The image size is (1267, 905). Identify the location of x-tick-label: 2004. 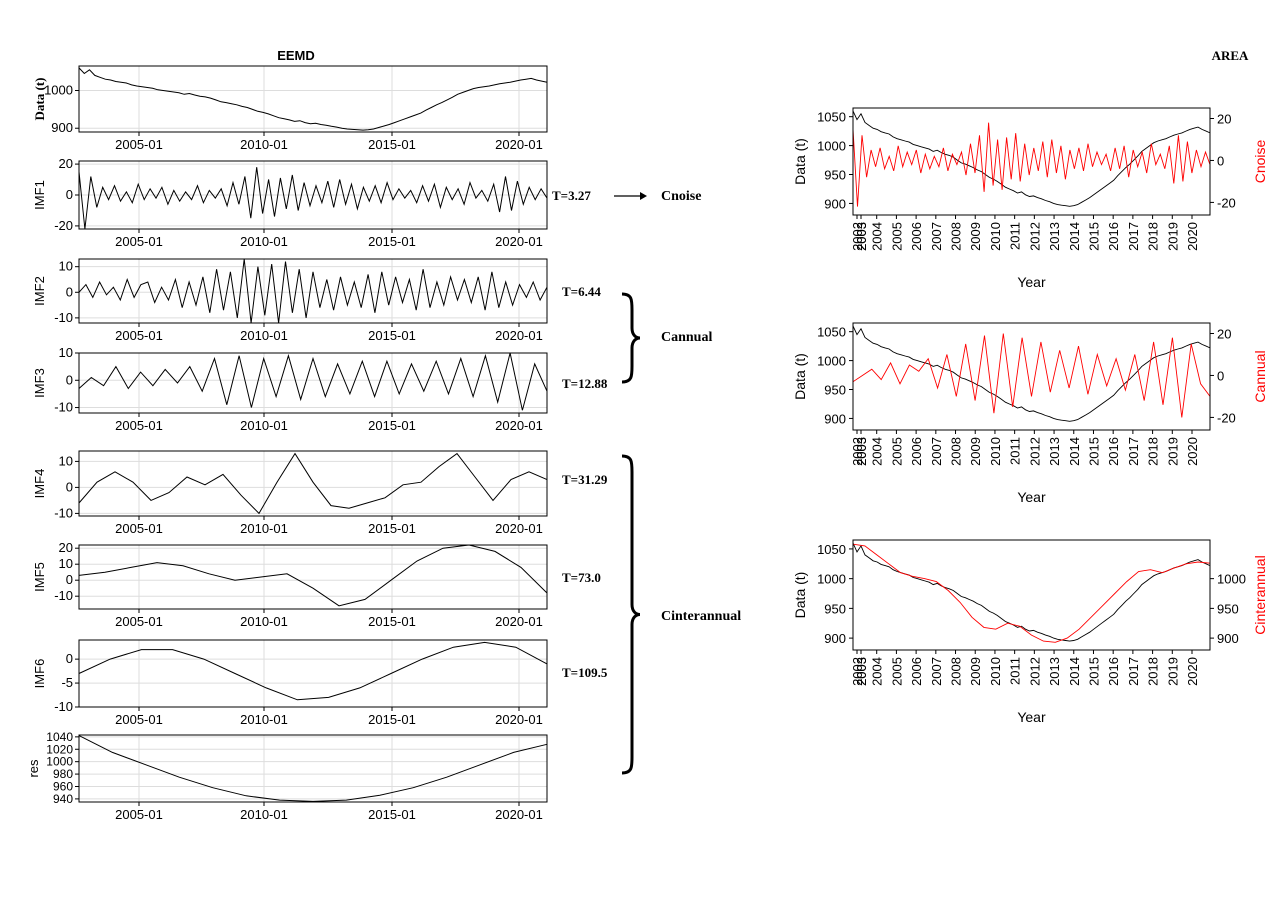
(877, 451).